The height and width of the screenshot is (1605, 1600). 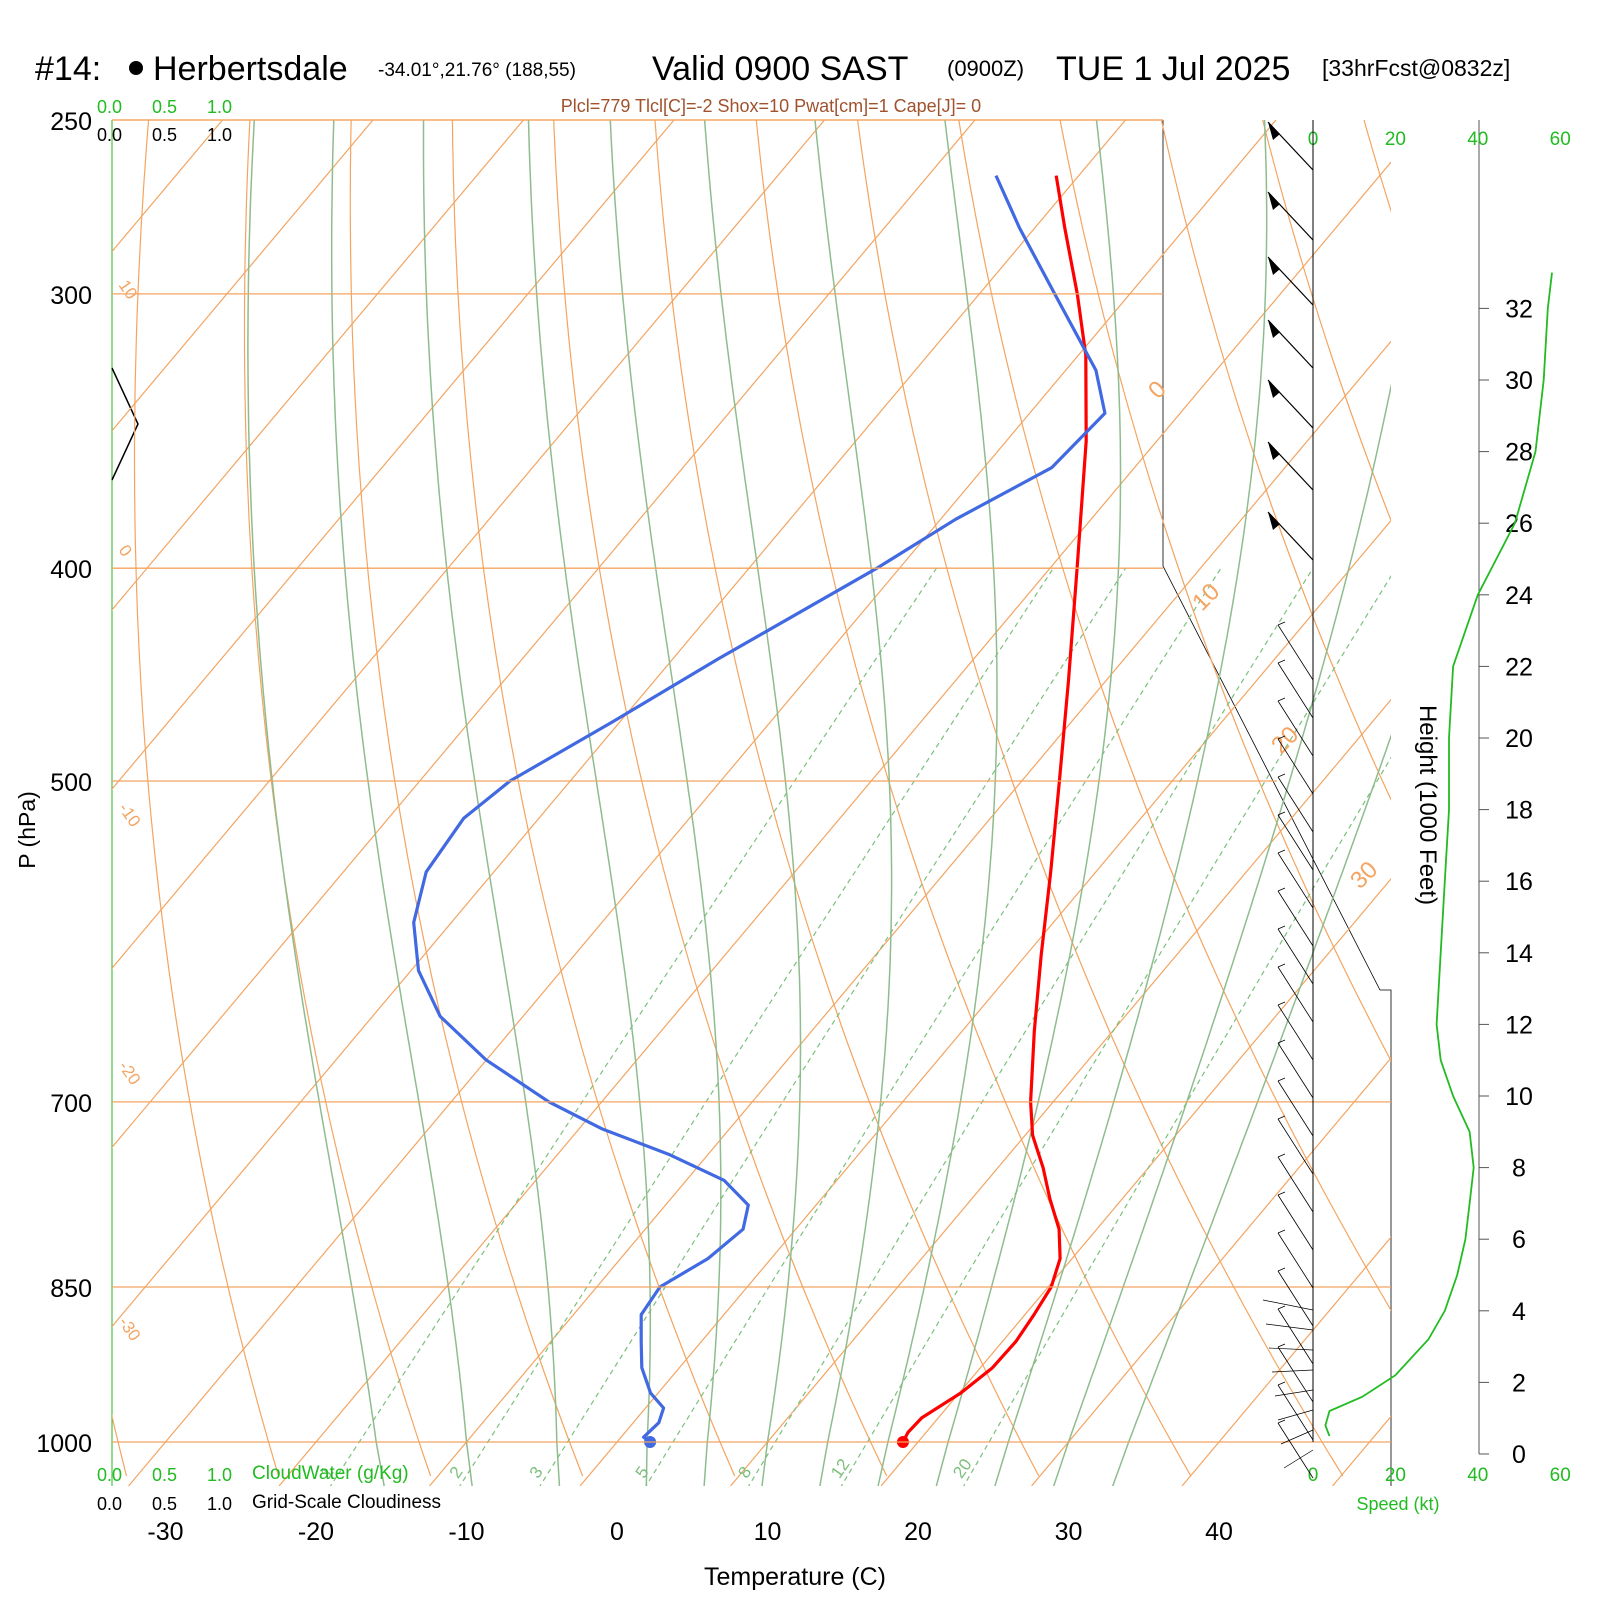 What do you see at coordinates (71, 783) in the screenshot?
I see `pressure-tick-500: 500` at bounding box center [71, 783].